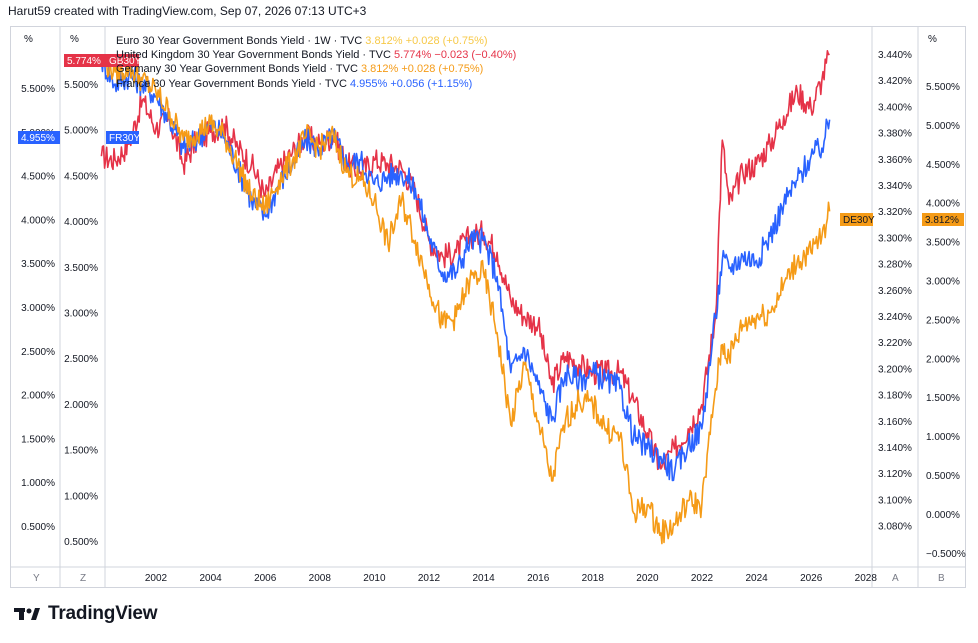  What do you see at coordinates (81, 85) in the screenshot?
I see `left-tick-label: 5.500%` at bounding box center [81, 85].